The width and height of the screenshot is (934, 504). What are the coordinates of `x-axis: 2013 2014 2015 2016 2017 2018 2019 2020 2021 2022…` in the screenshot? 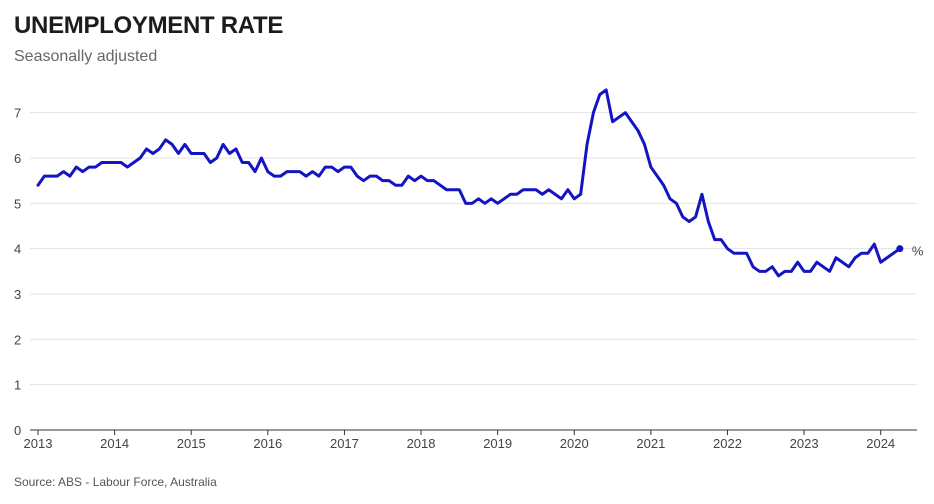 It's located at (459, 440).